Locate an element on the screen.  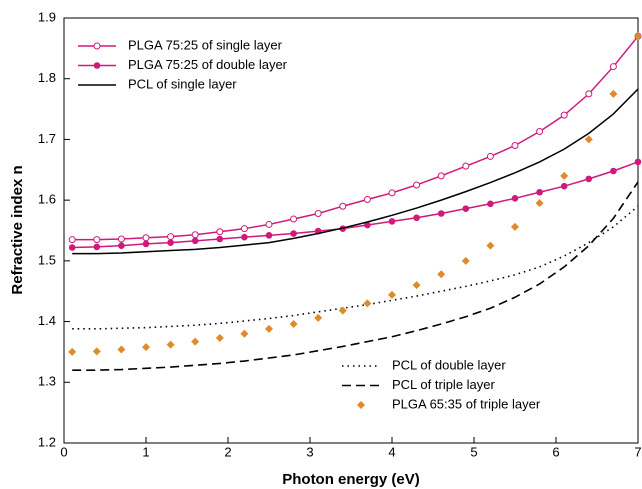
x-tick-label: 3 is located at coordinates (309, 451).